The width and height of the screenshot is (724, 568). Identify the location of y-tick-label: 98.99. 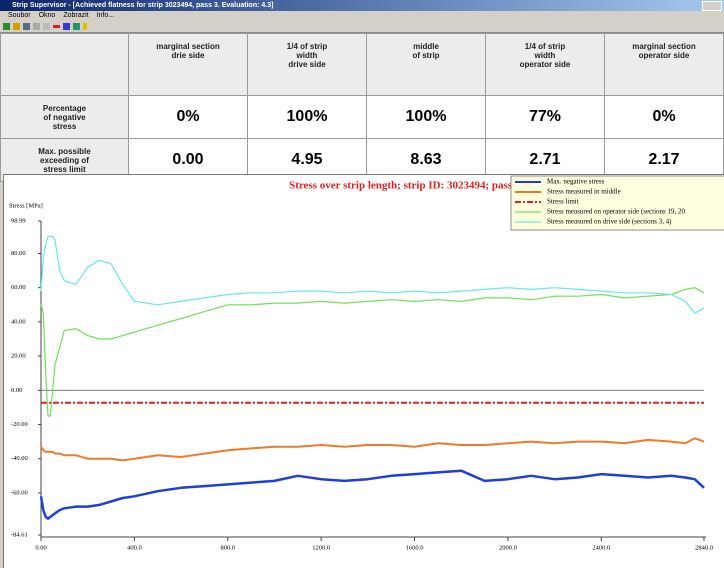
(18, 220).